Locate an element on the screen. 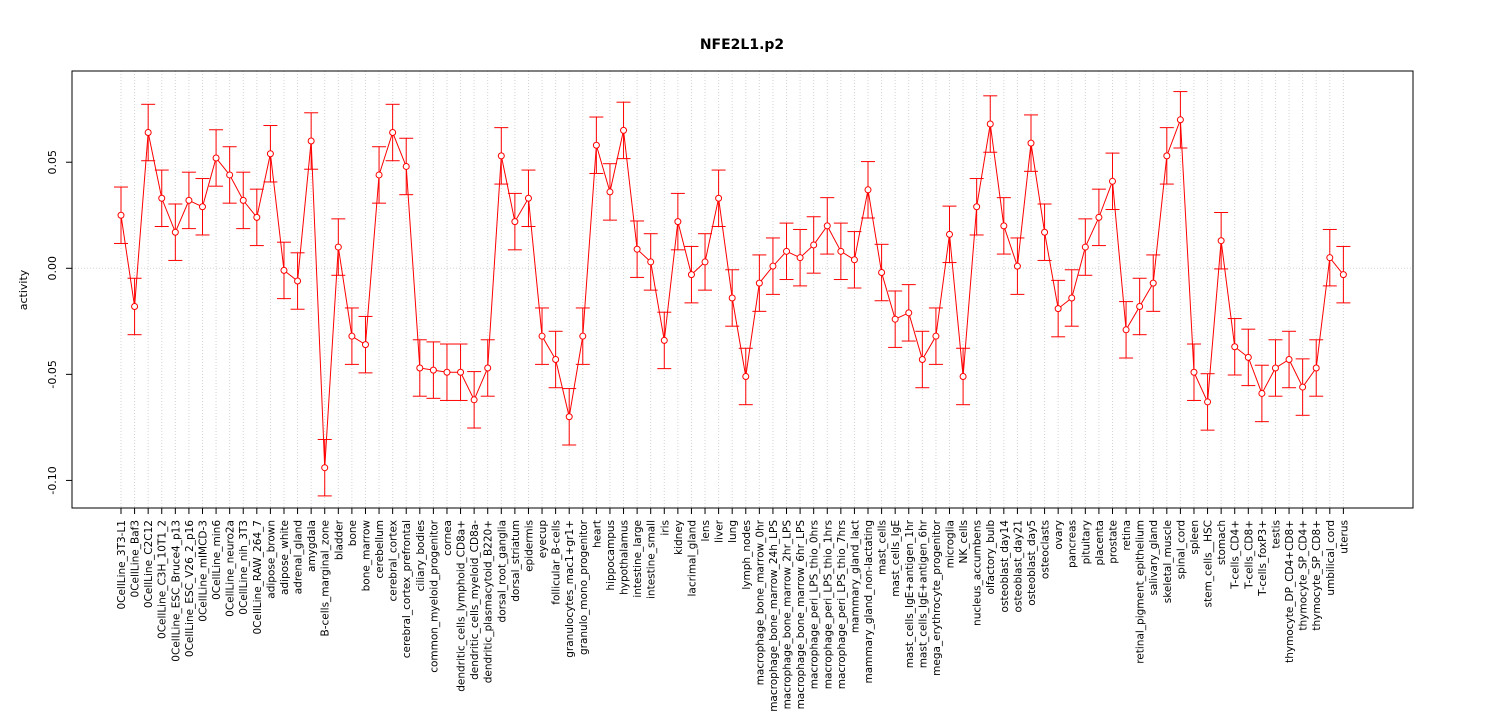 The image size is (1485, 720). x-tick-label: retinal_pigment_epithelium is located at coordinates (1141, 592).